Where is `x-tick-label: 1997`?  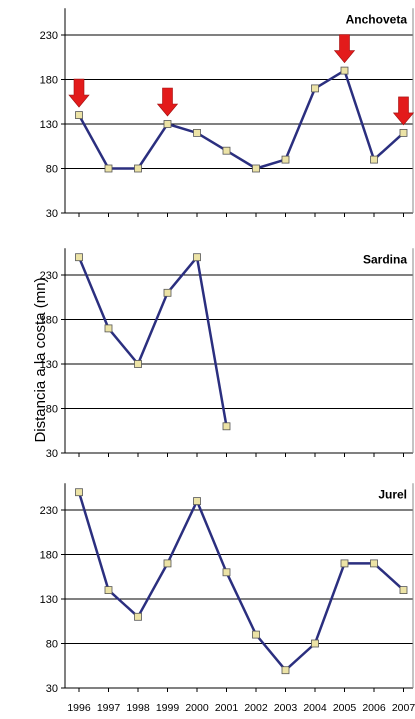 x-tick-label: 1997 is located at coordinates (109, 708).